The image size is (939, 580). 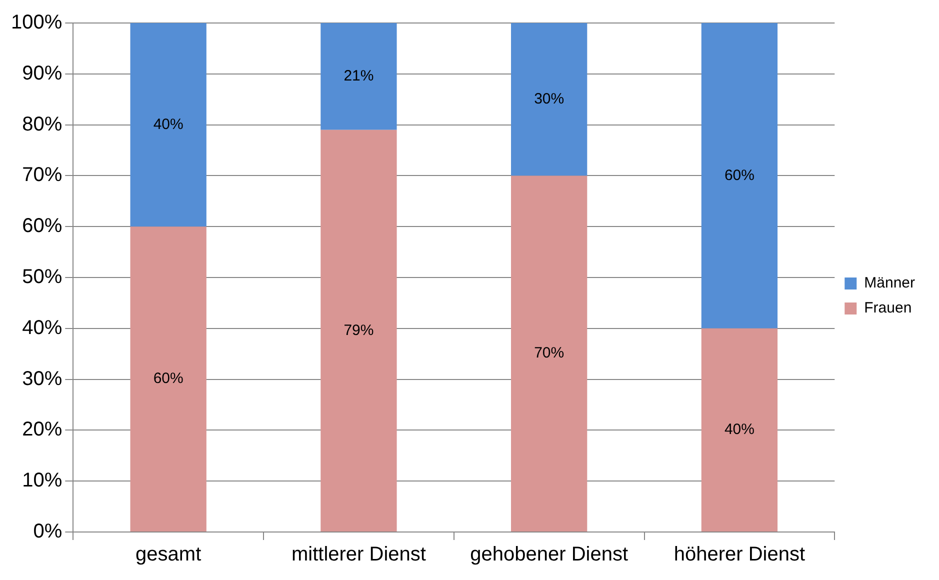 I want to click on x-tick-label: gehobener Dienst, so click(x=549, y=555).